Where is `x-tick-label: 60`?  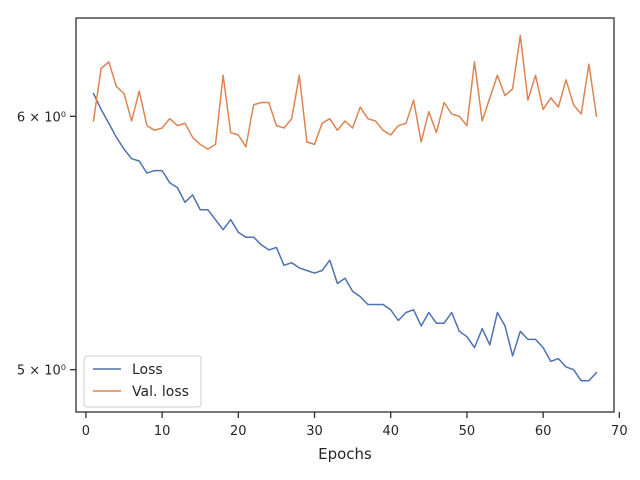 x-tick-label: 60 is located at coordinates (543, 431).